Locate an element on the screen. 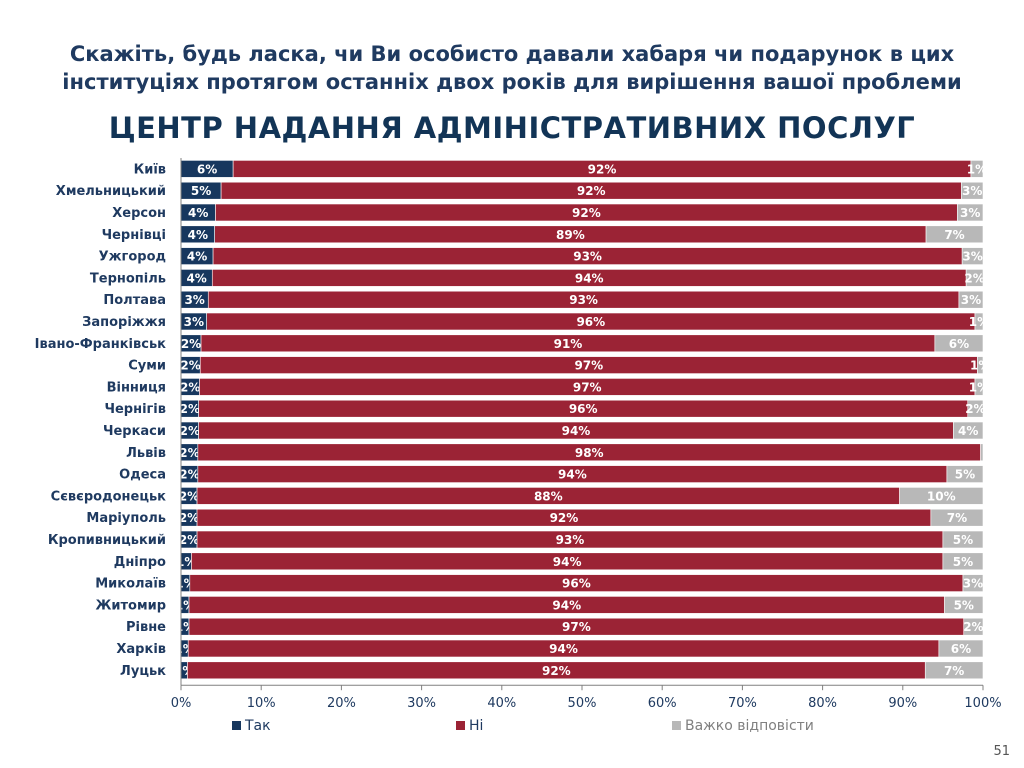  category-label: Київ is located at coordinates (150, 169).